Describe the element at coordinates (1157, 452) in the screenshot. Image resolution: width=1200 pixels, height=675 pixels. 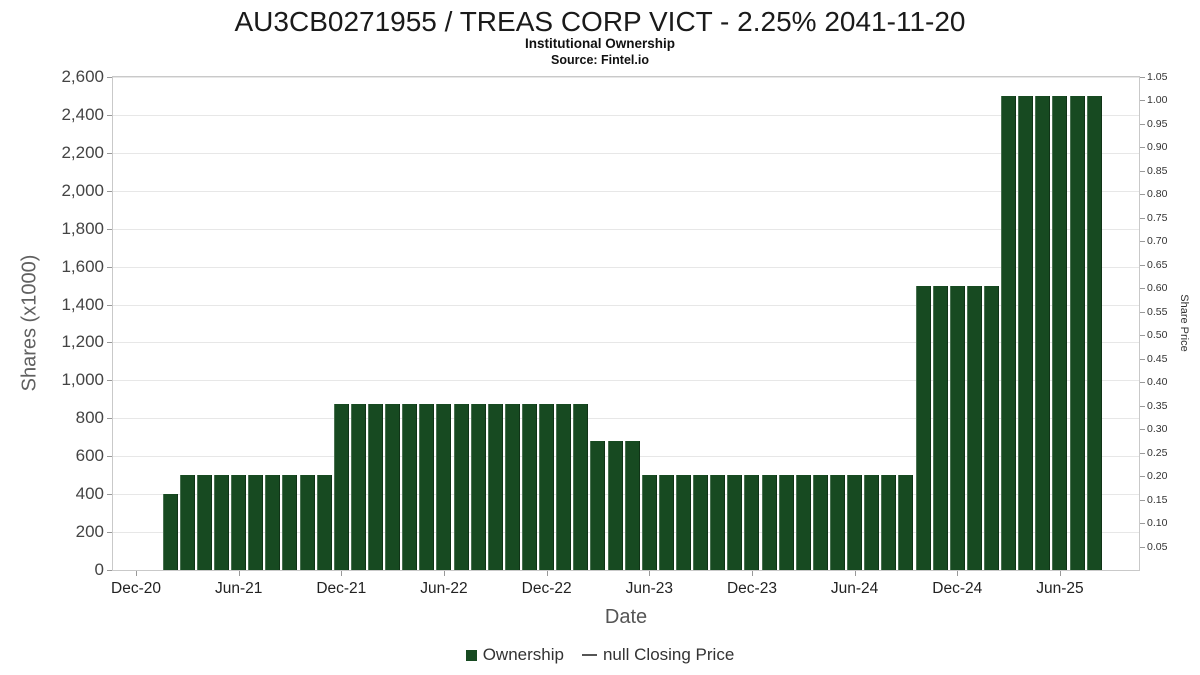
I see `price-axis-tick-label: 0.25` at that location.